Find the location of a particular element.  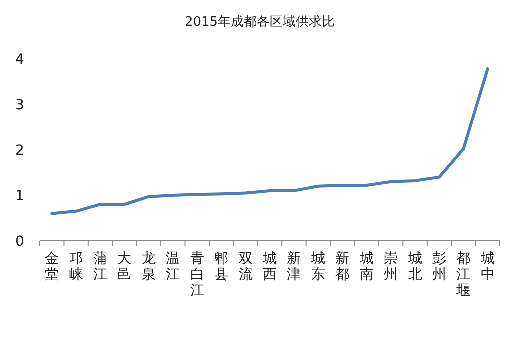

x-tick-label: 金堂 is located at coordinates (52, 267).